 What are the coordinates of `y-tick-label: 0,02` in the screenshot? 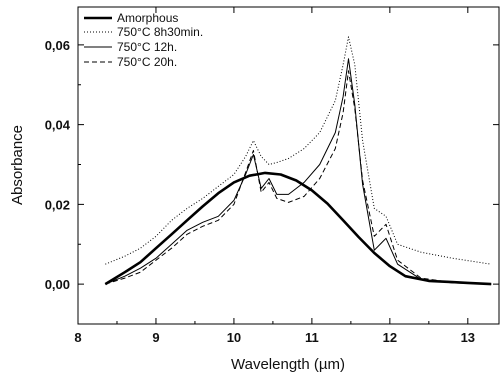 It's located at (57, 204).